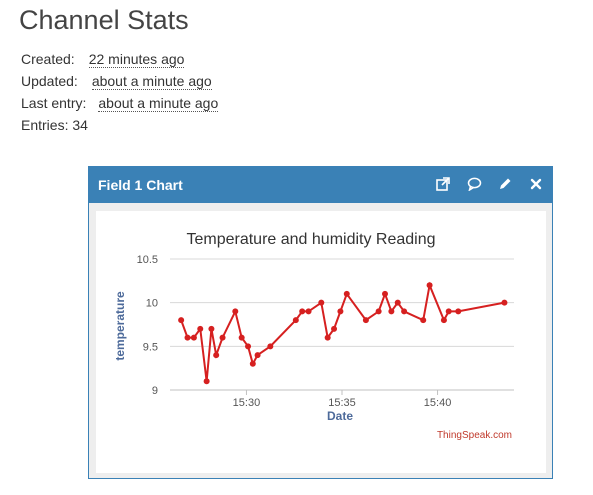 Image resolution: width=593 pixels, height=495 pixels. Describe the element at coordinates (489, 184) in the screenshot. I see `panel-actions` at that location.